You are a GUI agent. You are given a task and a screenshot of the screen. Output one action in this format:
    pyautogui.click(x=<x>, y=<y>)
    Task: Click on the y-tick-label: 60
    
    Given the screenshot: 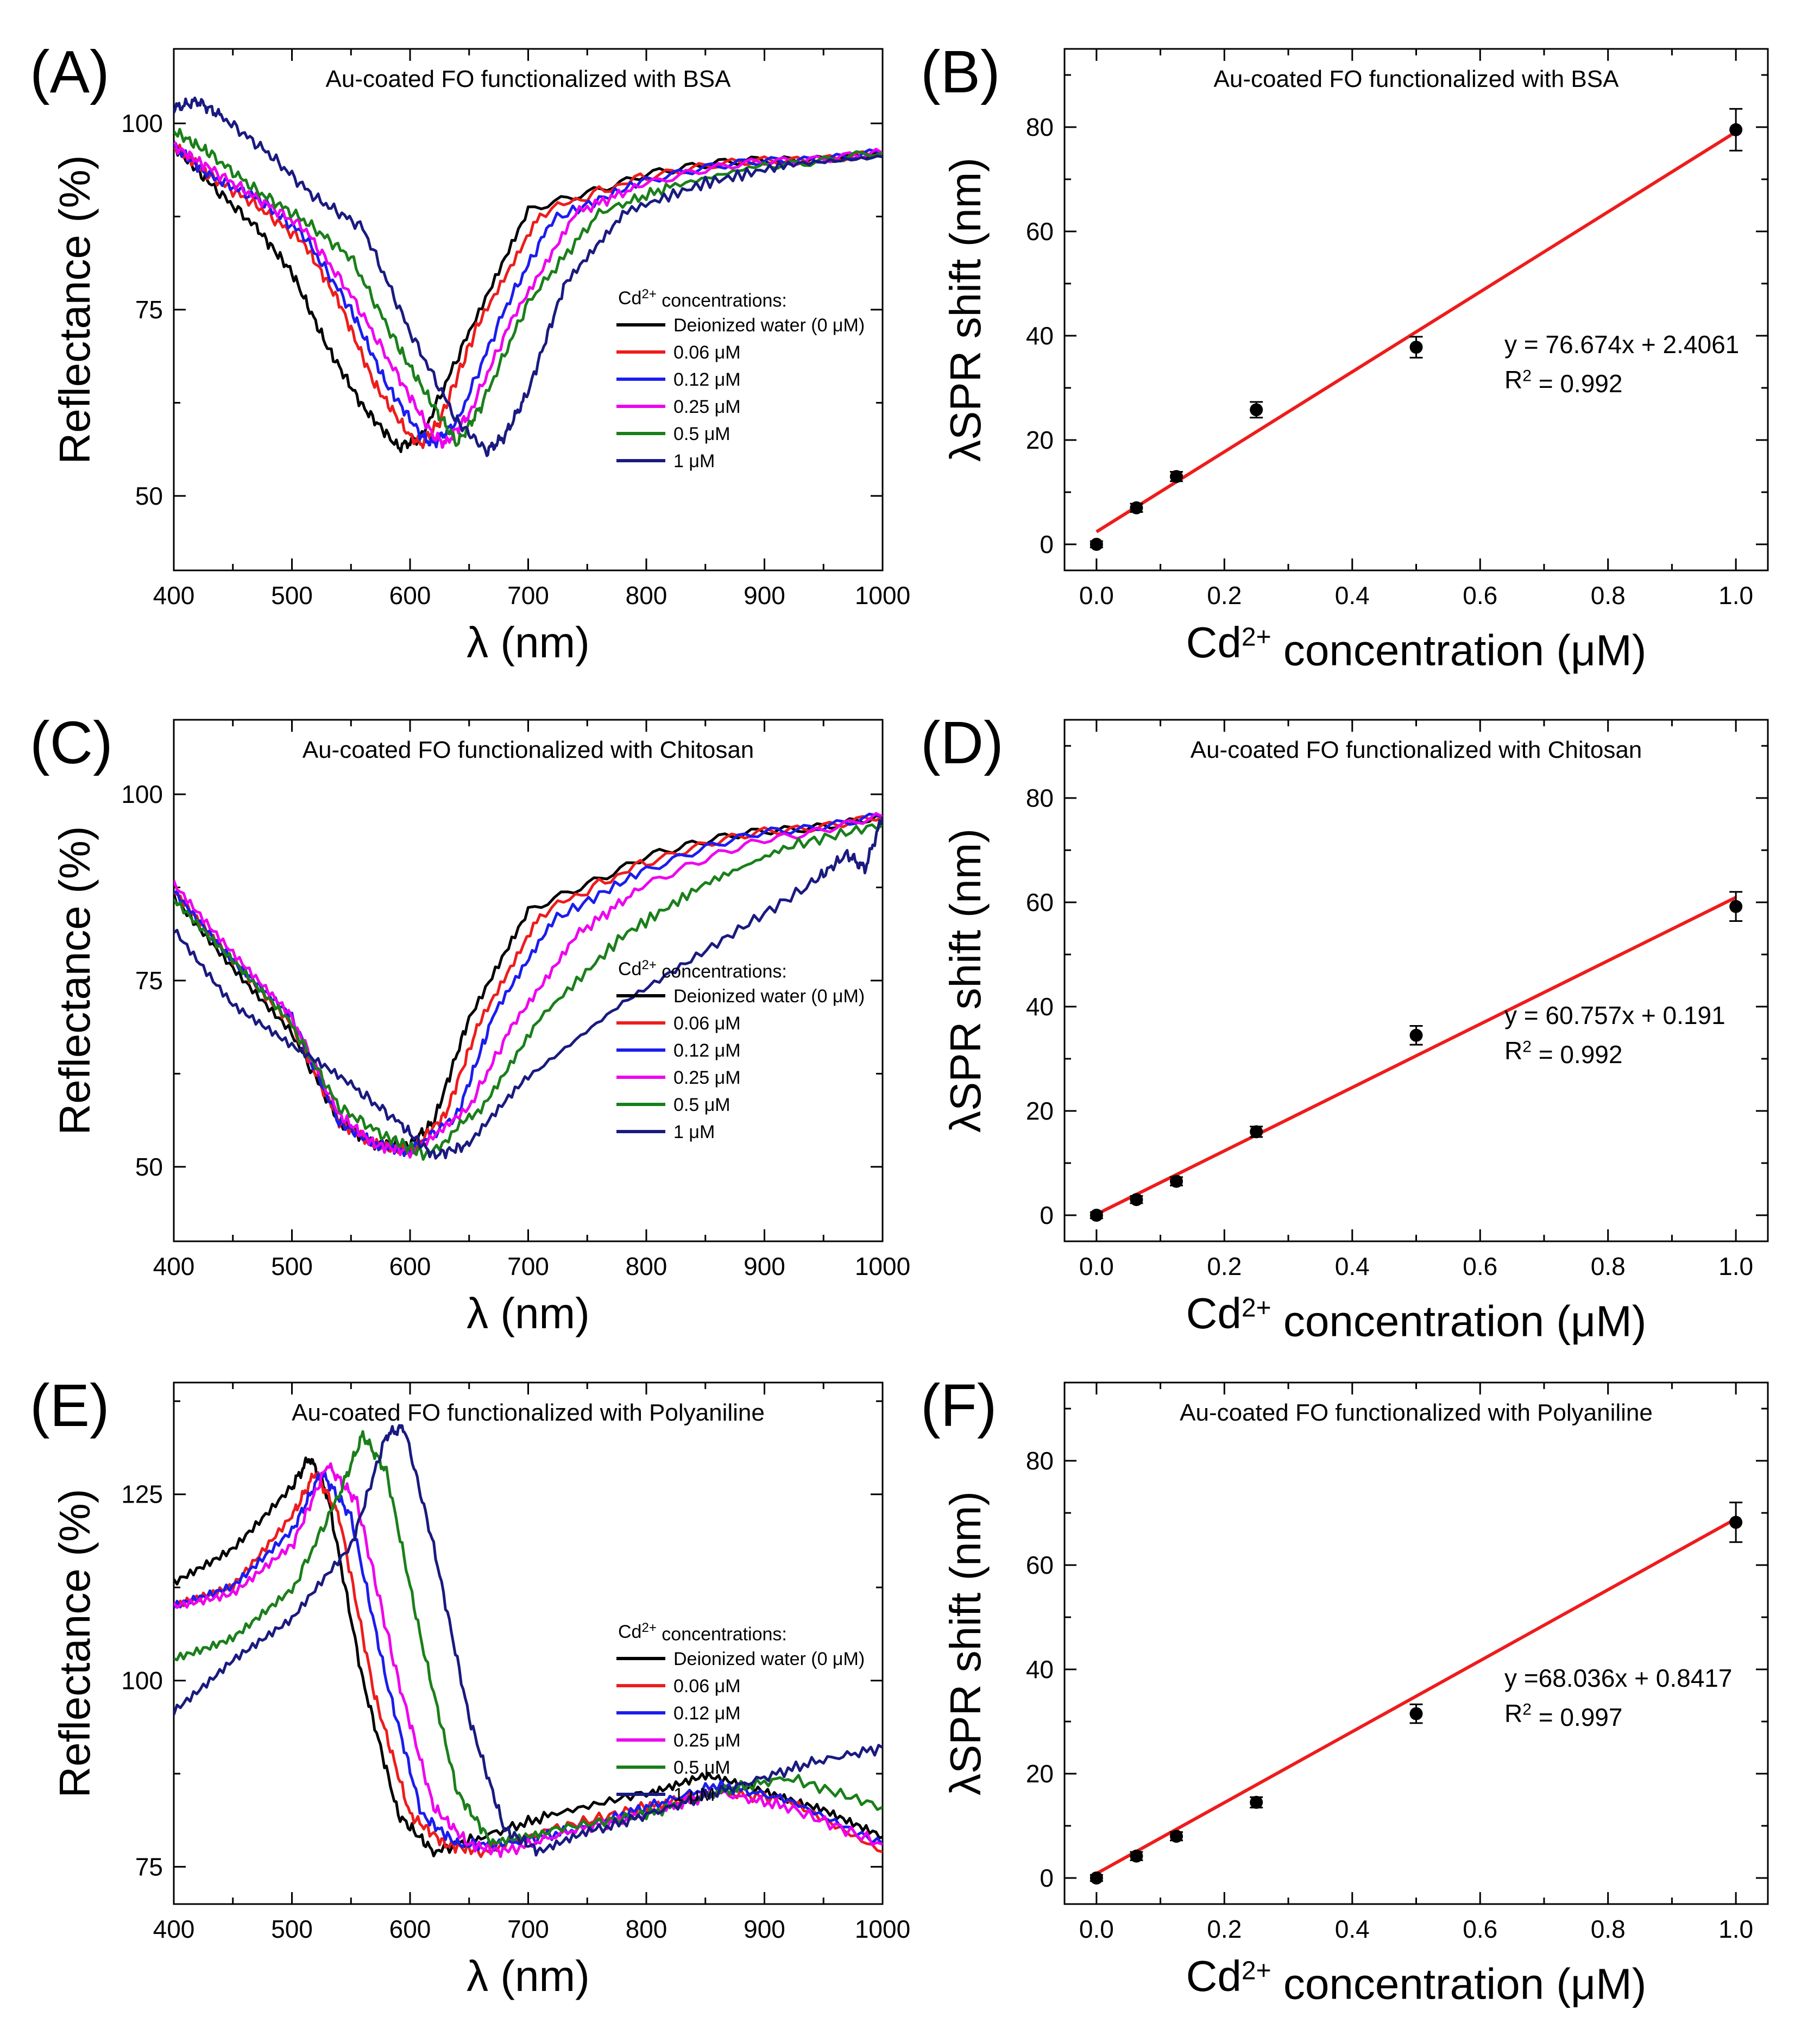 What is the action you would take?
    pyautogui.click(x=1040, y=232)
    